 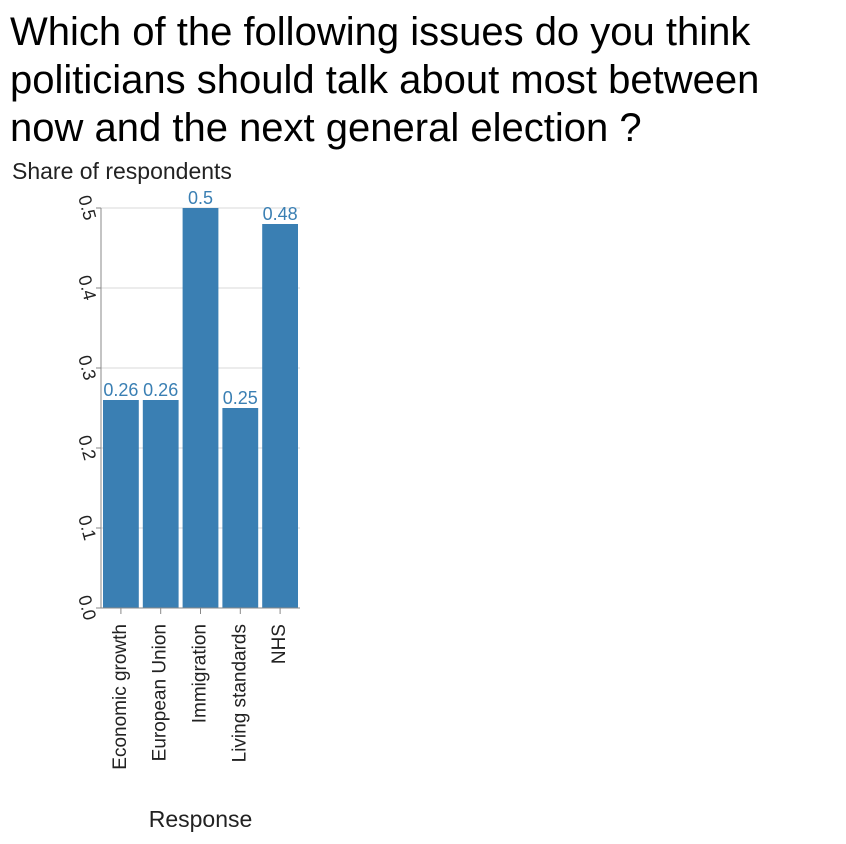 What do you see at coordinates (120, 697) in the screenshot?
I see `x-tick-label: Economic growth` at bounding box center [120, 697].